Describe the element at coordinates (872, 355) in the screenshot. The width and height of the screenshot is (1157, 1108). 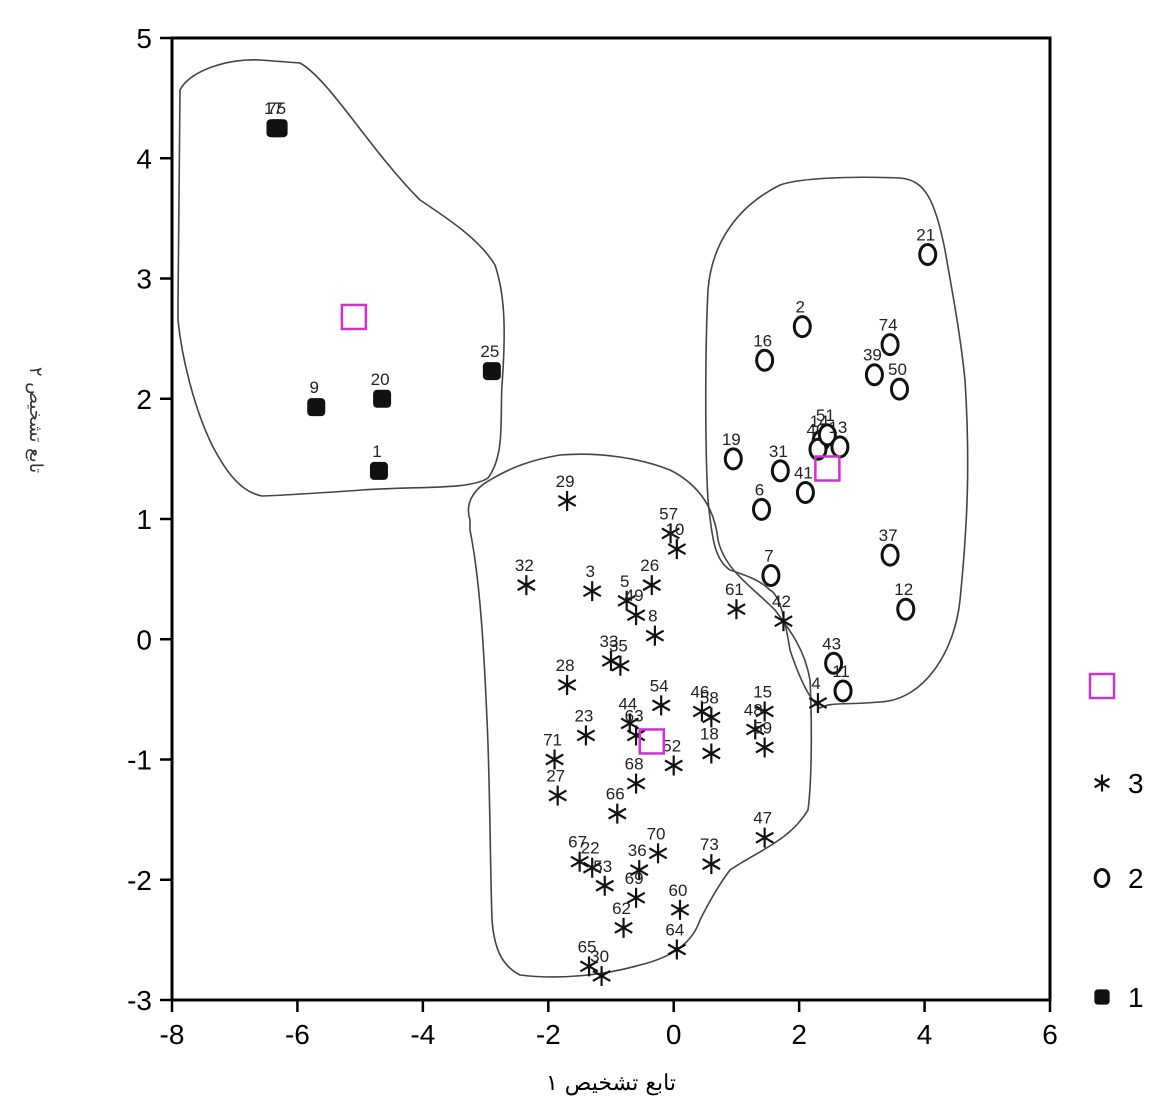
I see `point-label: 39` at that location.